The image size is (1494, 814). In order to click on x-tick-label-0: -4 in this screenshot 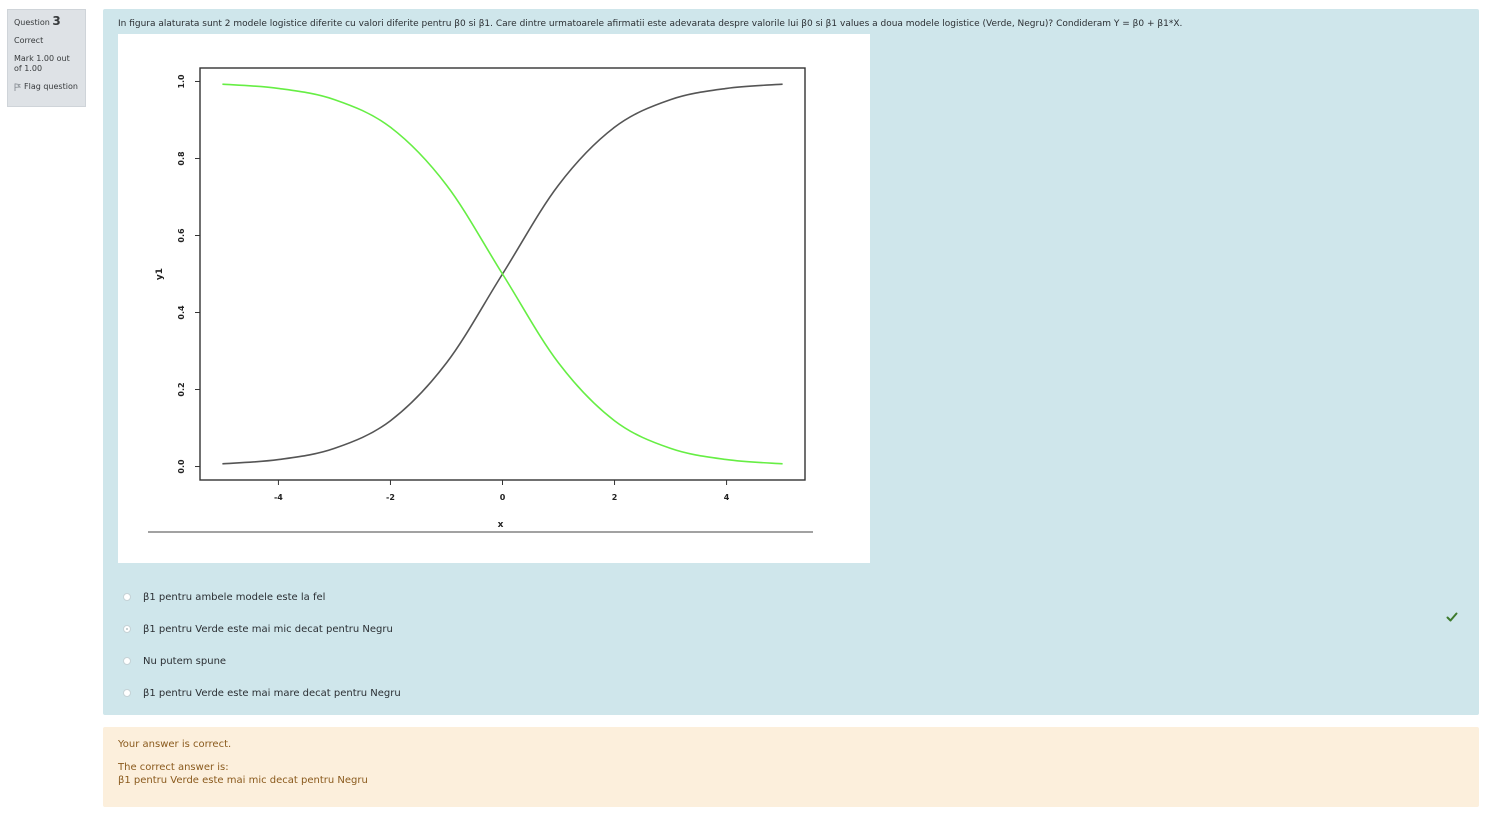, I will do `click(278, 497)`.